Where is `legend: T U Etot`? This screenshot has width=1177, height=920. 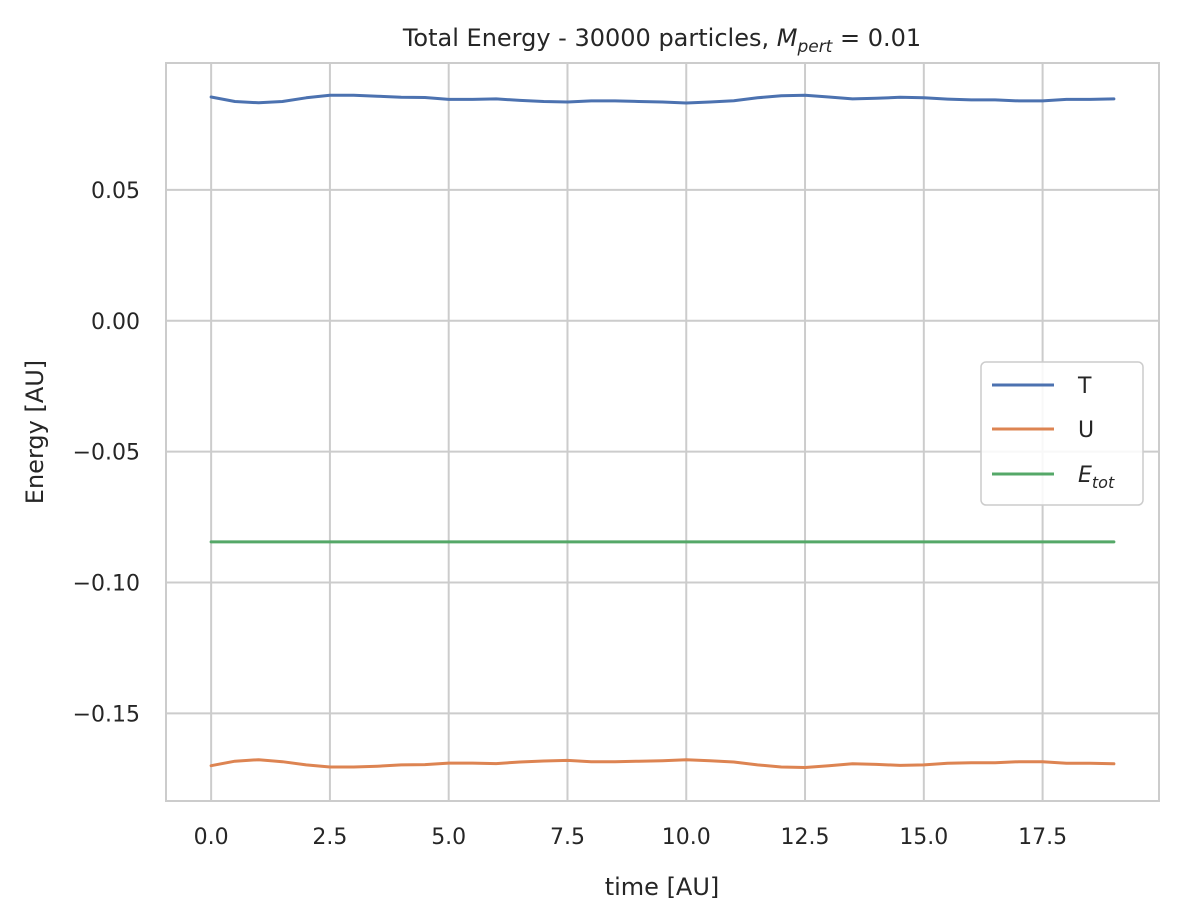
legend: T U Etot is located at coordinates (1062, 433).